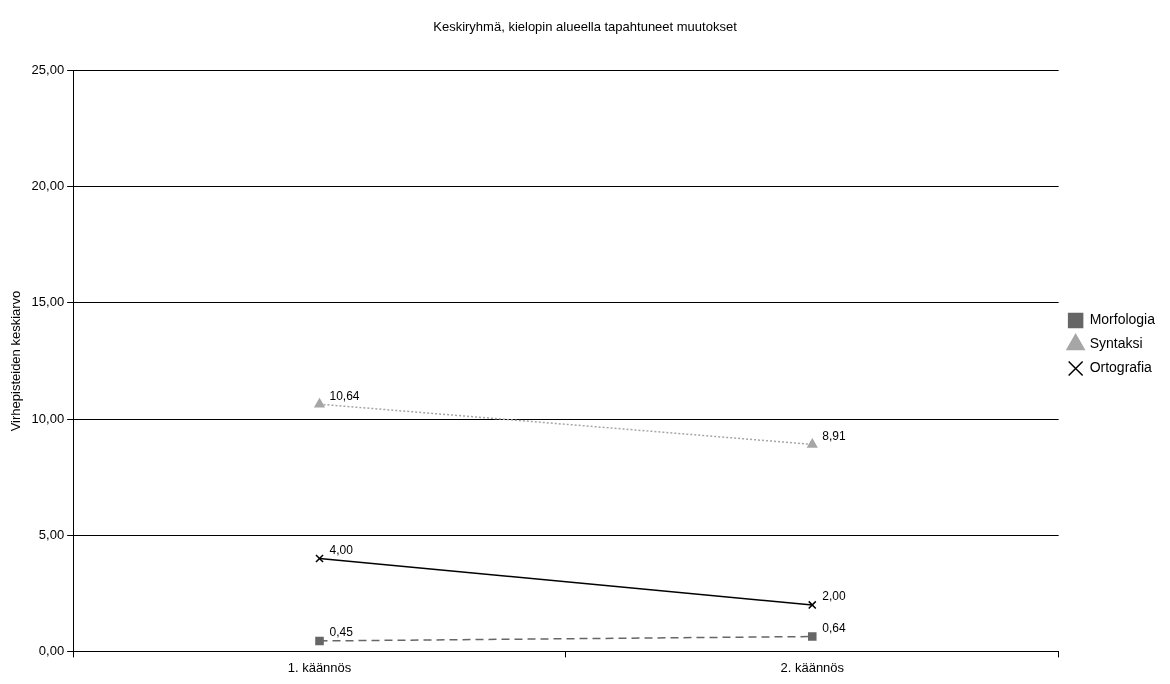 The image size is (1170, 684). I want to click on x-tick-label: 2. käännös, so click(812, 667).